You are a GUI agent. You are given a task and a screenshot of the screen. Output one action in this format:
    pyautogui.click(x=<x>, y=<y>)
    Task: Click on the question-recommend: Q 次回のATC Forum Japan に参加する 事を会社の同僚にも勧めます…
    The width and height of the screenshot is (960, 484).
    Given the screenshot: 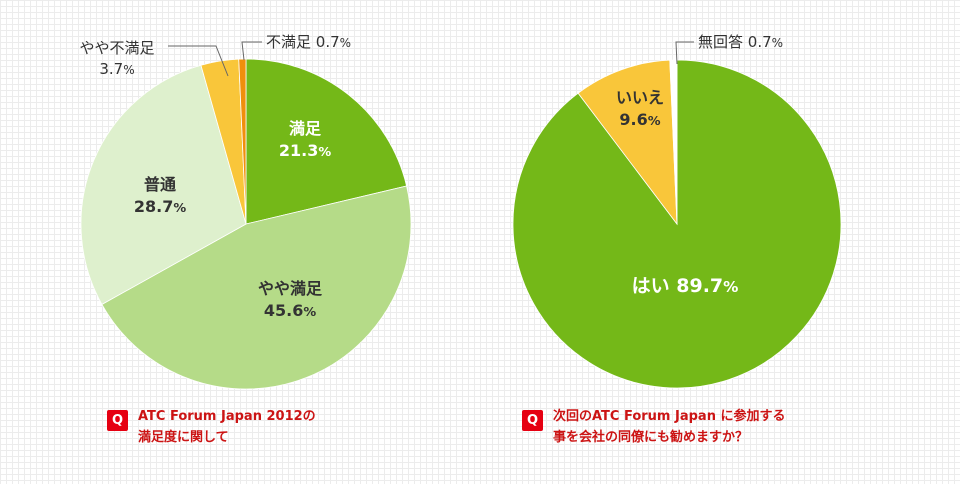 What is the action you would take?
    pyautogui.click(x=653, y=427)
    